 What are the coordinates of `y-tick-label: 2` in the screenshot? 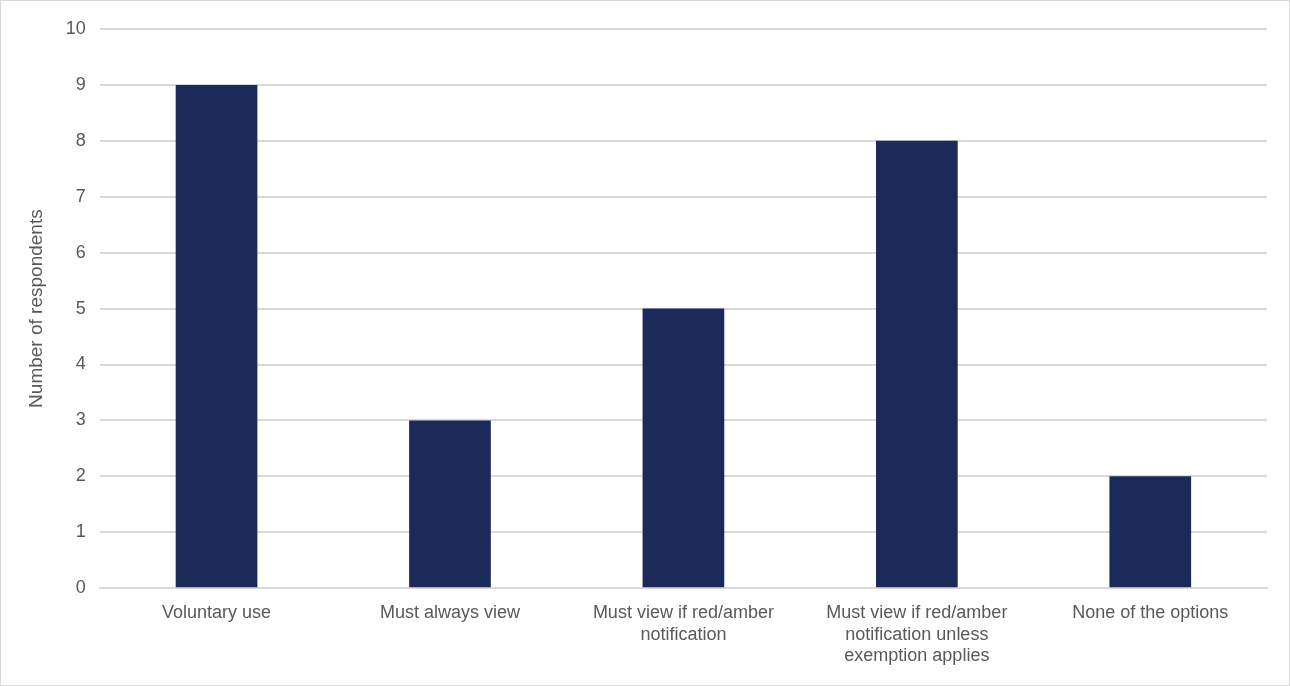 It's located at (80, 475).